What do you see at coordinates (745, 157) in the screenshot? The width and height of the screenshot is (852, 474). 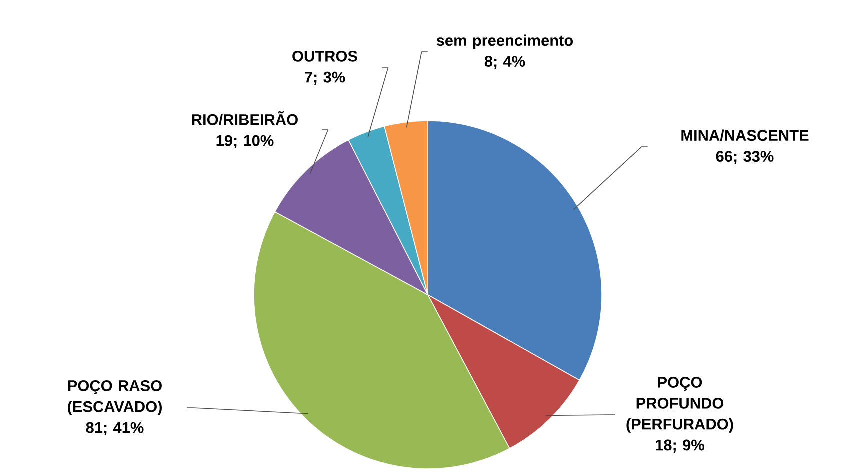 I see `data-label: 66; 33%` at bounding box center [745, 157].